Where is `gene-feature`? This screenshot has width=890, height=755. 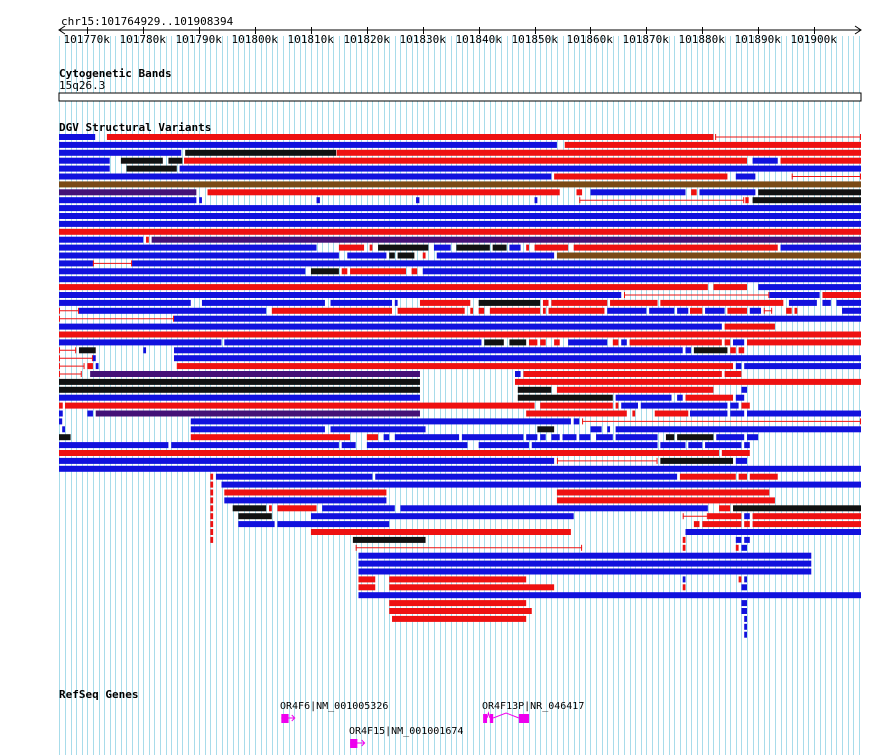 gene-feature is located at coordinates (358, 743).